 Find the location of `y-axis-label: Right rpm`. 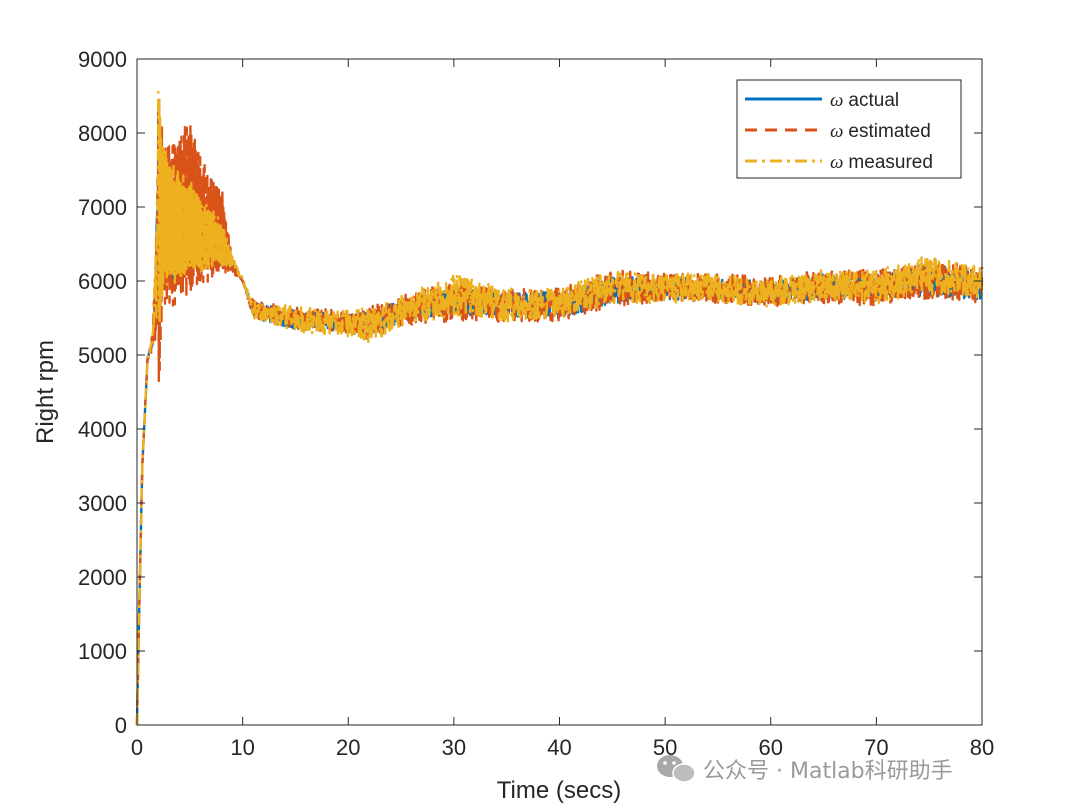

y-axis-label: Right rpm is located at coordinates (45, 392).